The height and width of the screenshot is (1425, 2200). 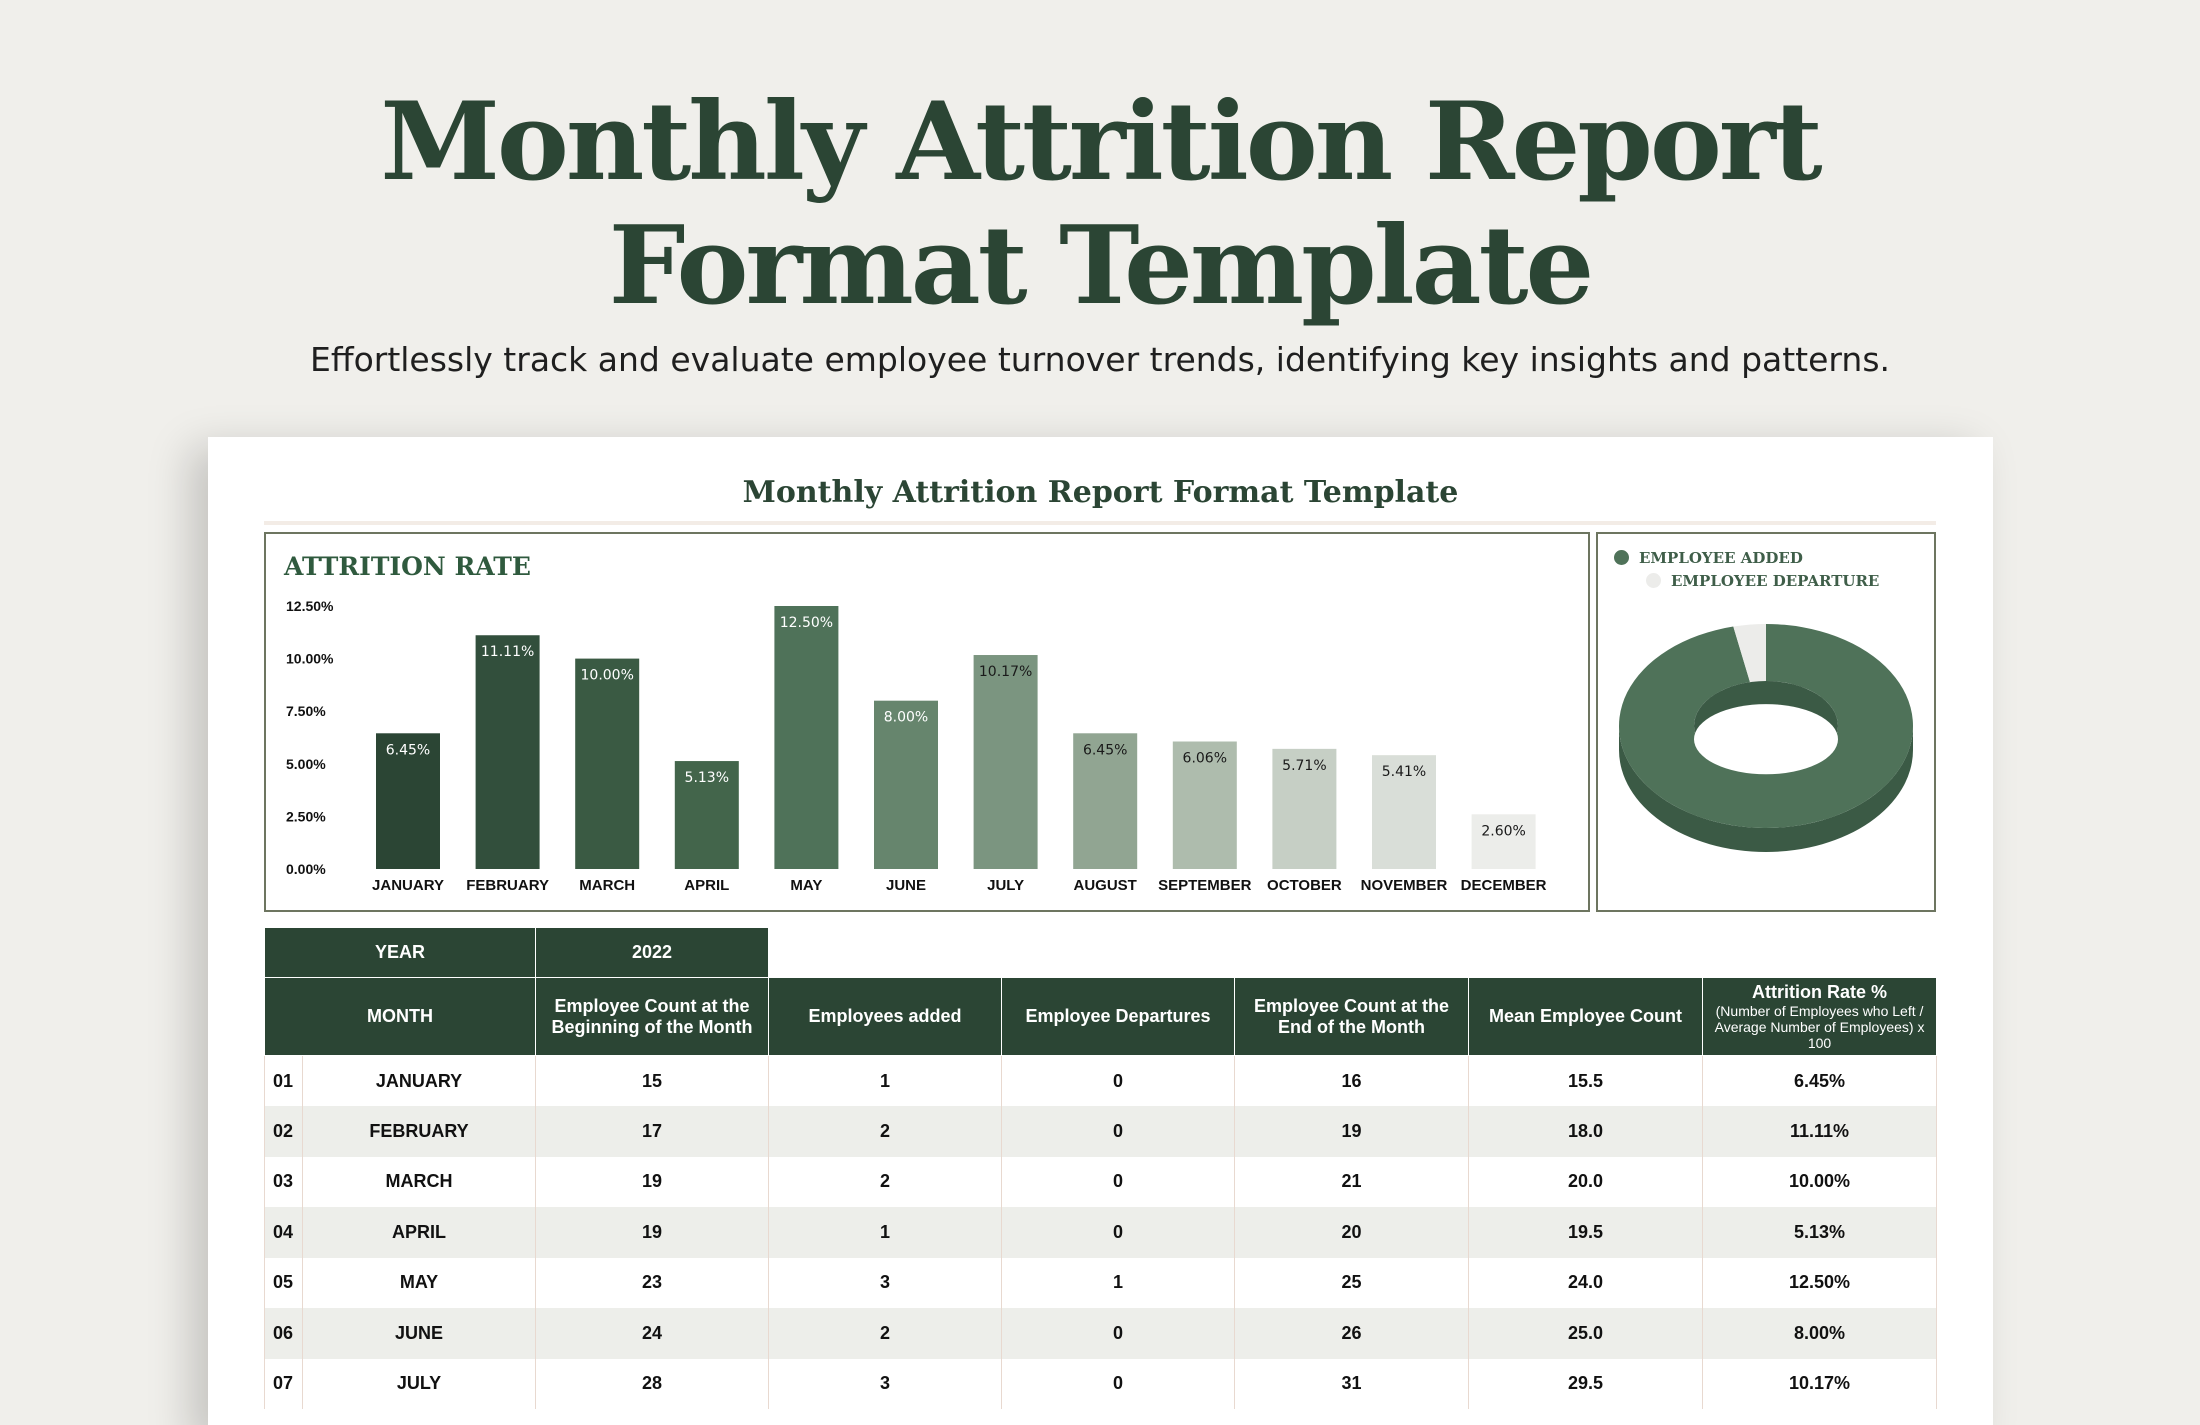 What do you see at coordinates (1586, 1080) in the screenshot?
I see `mean-count-cell: 15.5` at bounding box center [1586, 1080].